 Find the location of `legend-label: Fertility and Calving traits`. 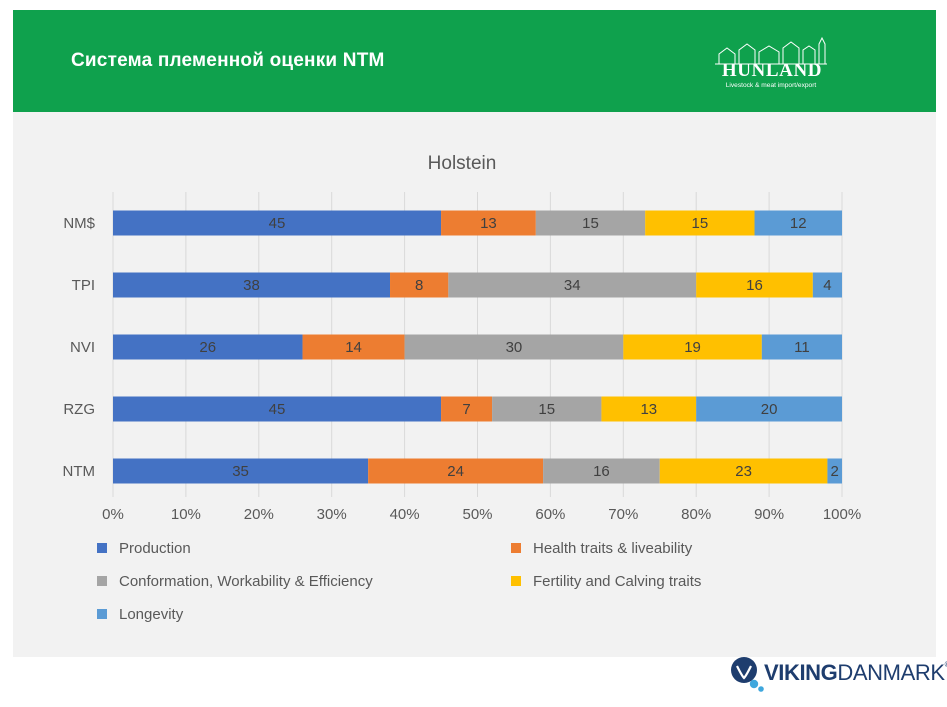

legend-label: Fertility and Calving traits is located at coordinates (617, 581).